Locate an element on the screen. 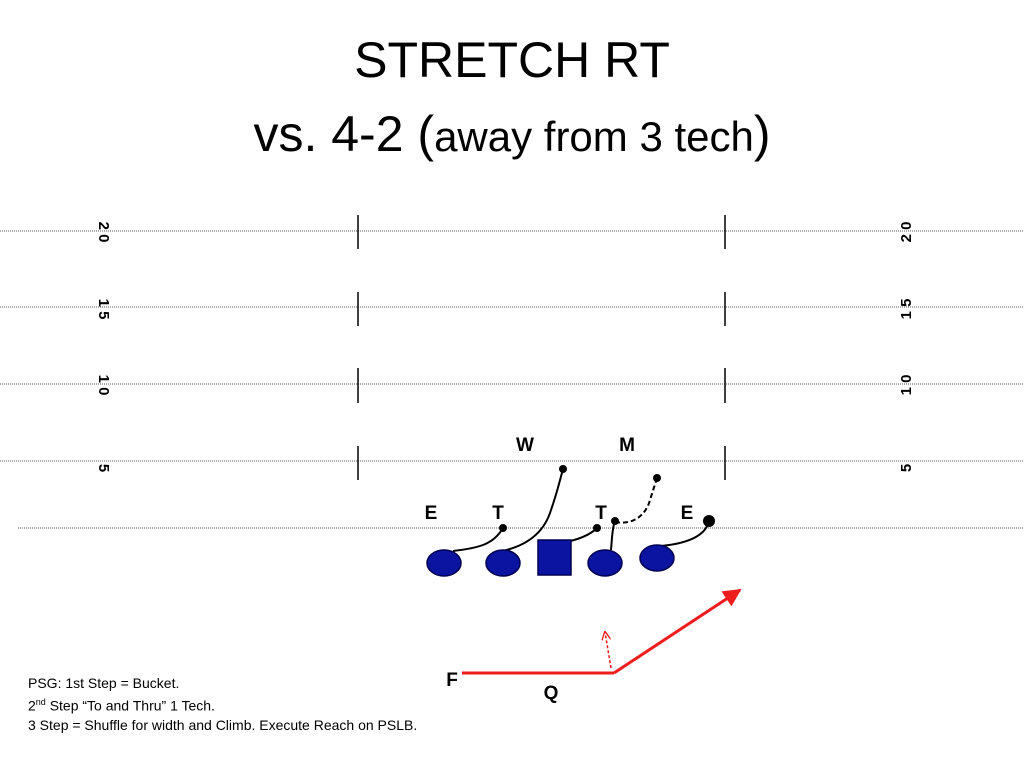 This screenshot has width=1024, height=768. play-subtitle: vs. 4-2 (away from 3 tech) is located at coordinates (512, 135).